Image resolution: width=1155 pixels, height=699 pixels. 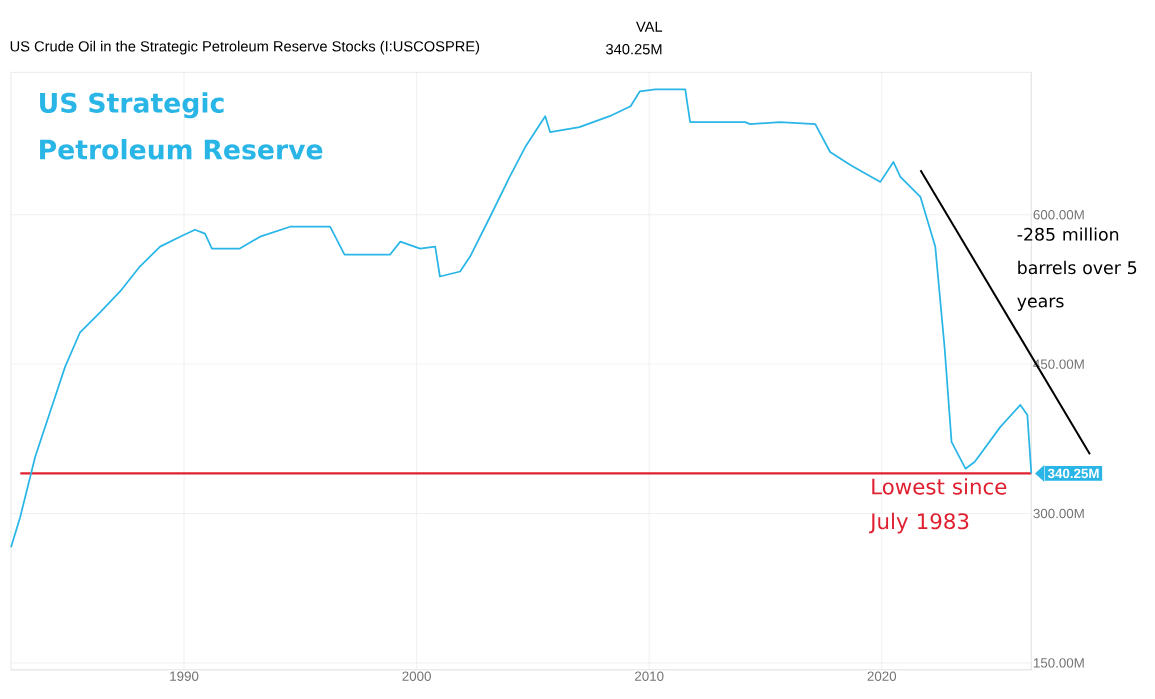 I want to click on text: -285 million barrels over 5 years, so click(x=1077, y=269).